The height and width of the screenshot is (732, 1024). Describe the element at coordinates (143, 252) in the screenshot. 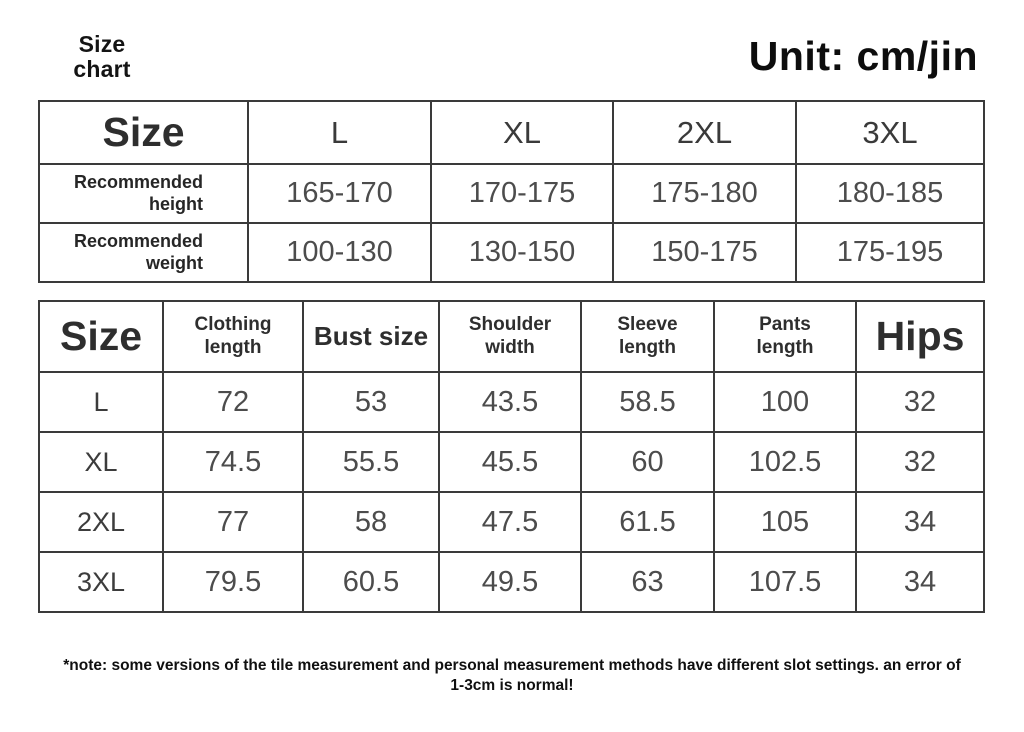

I see `row-label: Recommended weight` at that location.